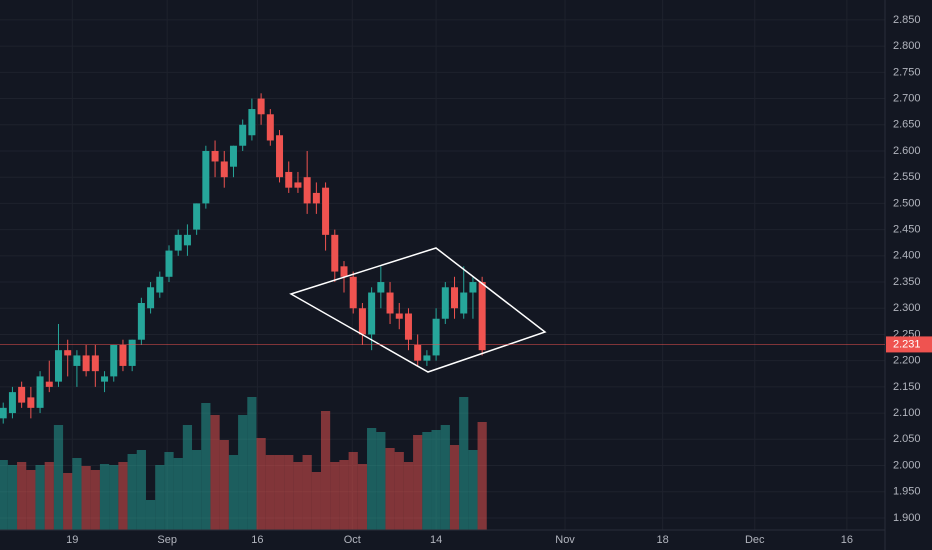 The image size is (932, 550). What do you see at coordinates (755, 540) in the screenshot?
I see `x-tick-label: Dec` at bounding box center [755, 540].